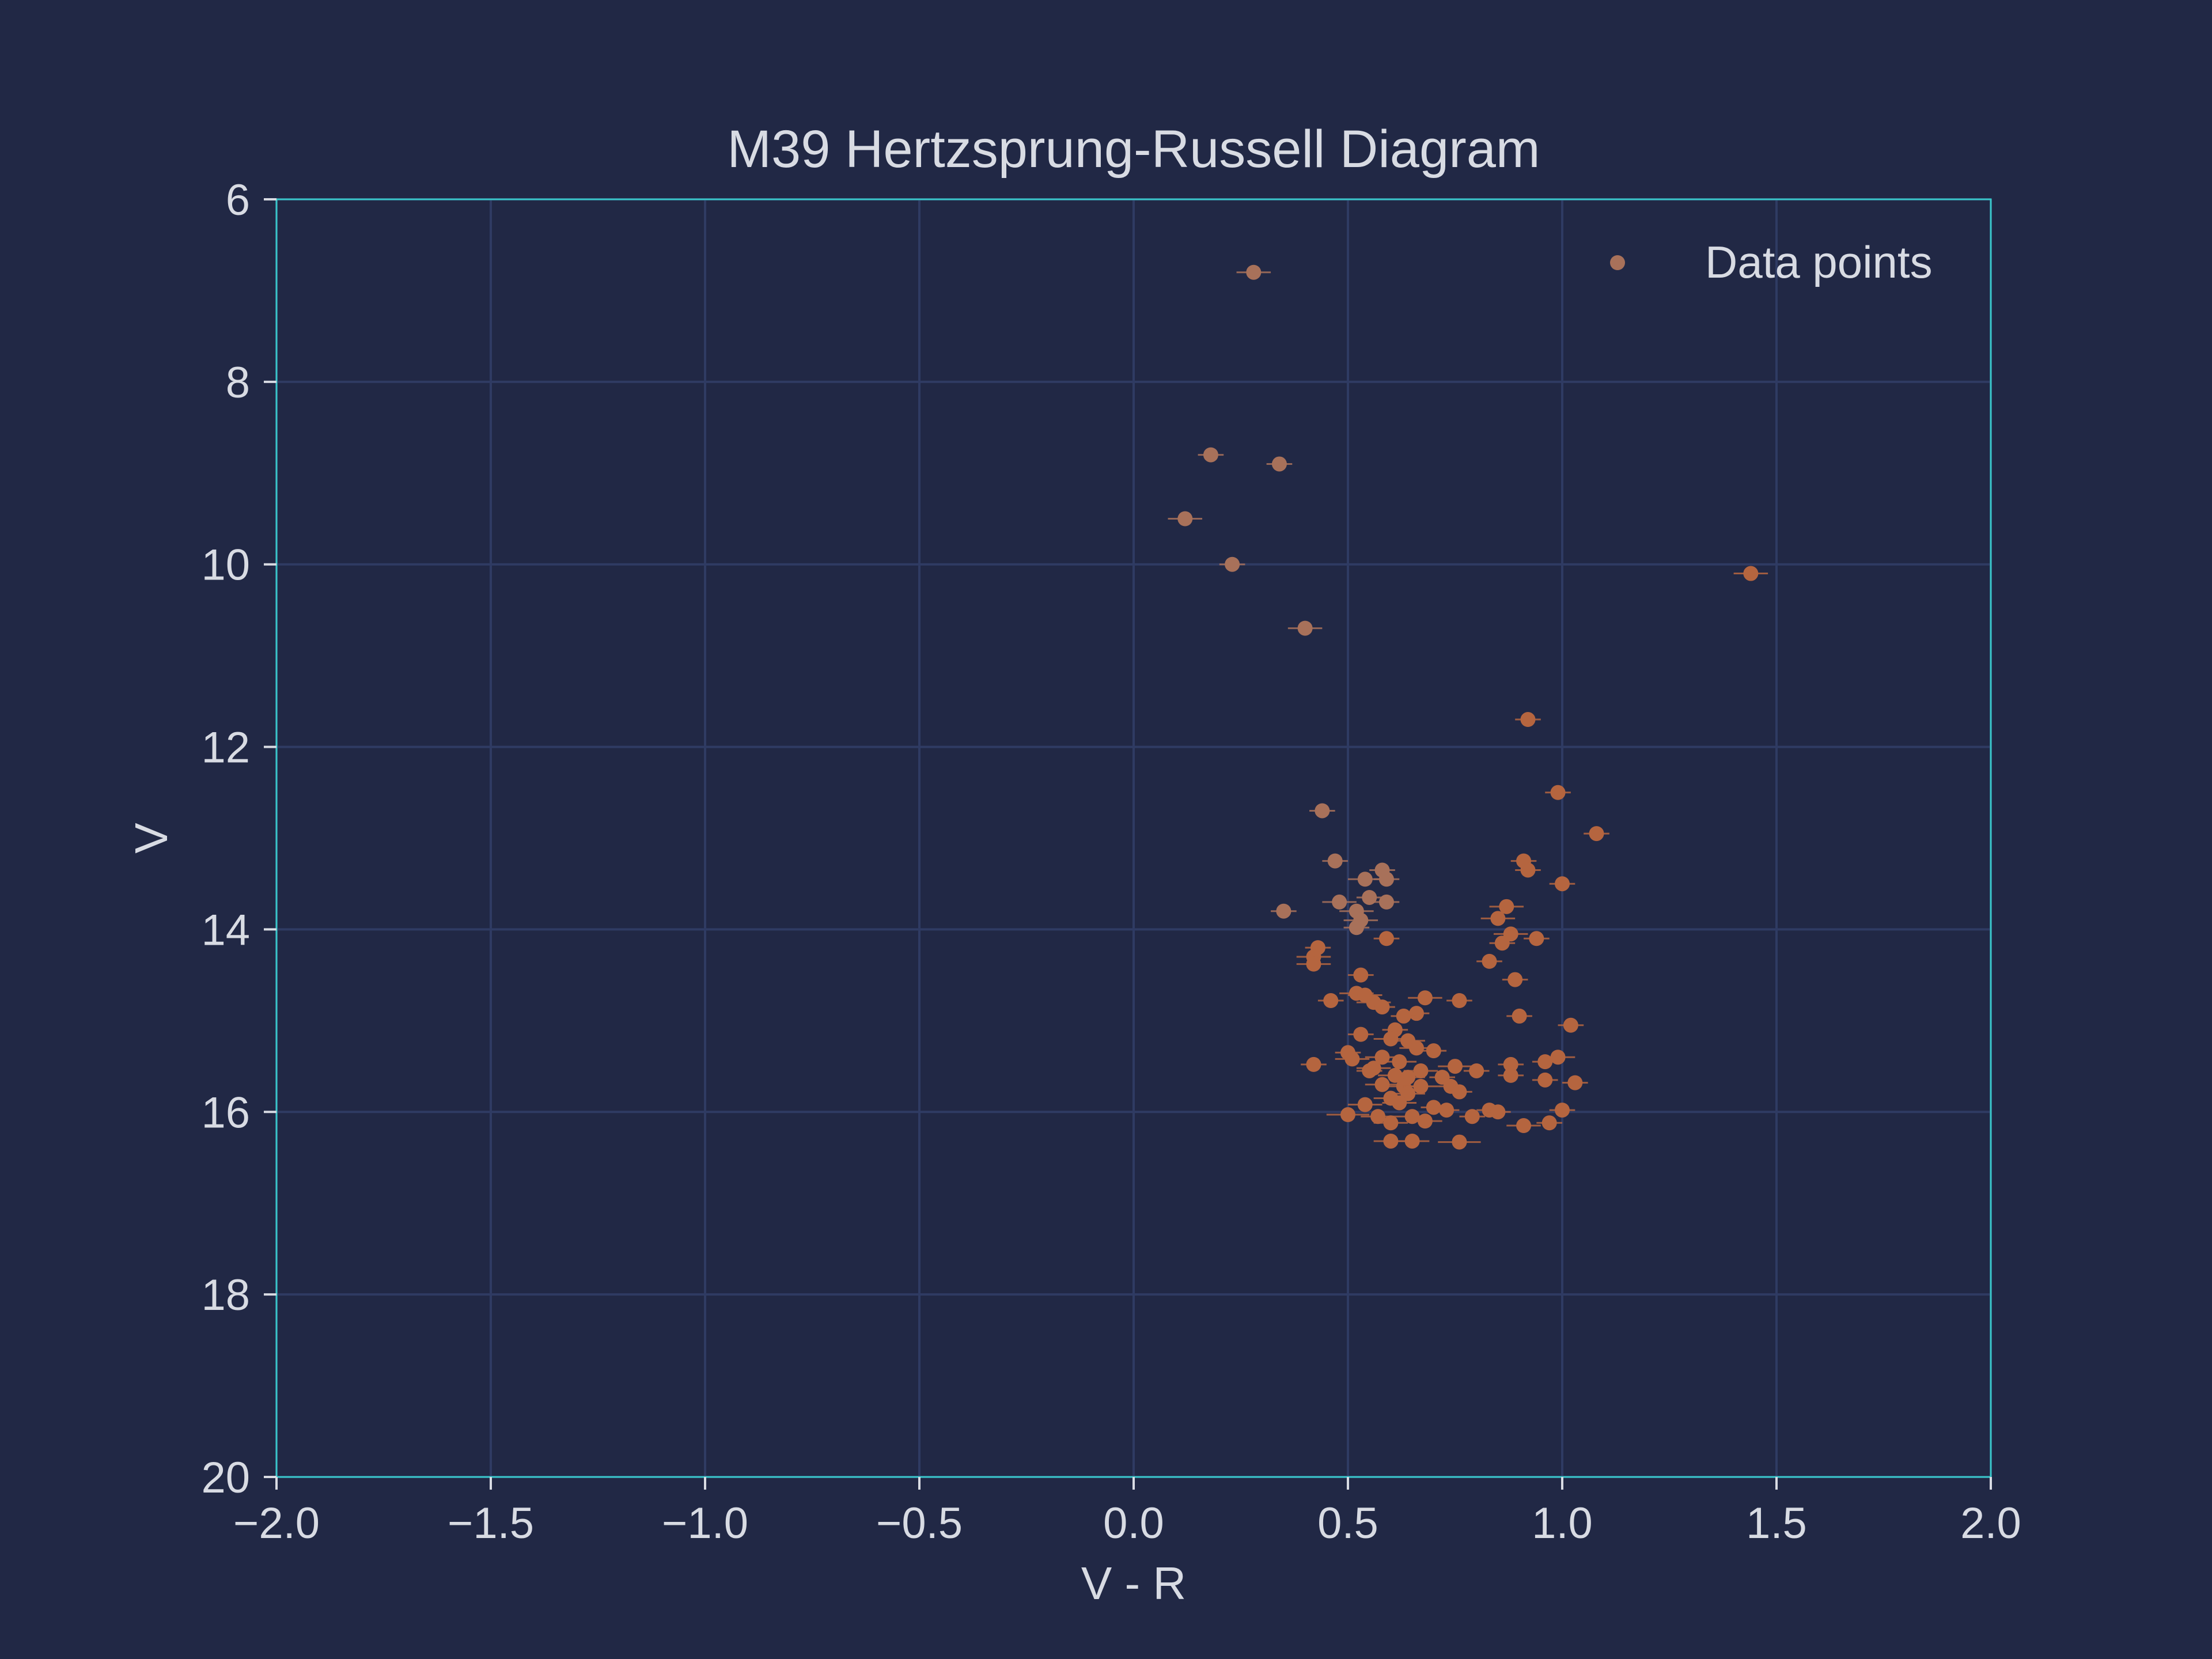 The height and width of the screenshot is (1659, 2212). Describe the element at coordinates (238, 200) in the screenshot. I see `y-tick-label: 6` at that location.